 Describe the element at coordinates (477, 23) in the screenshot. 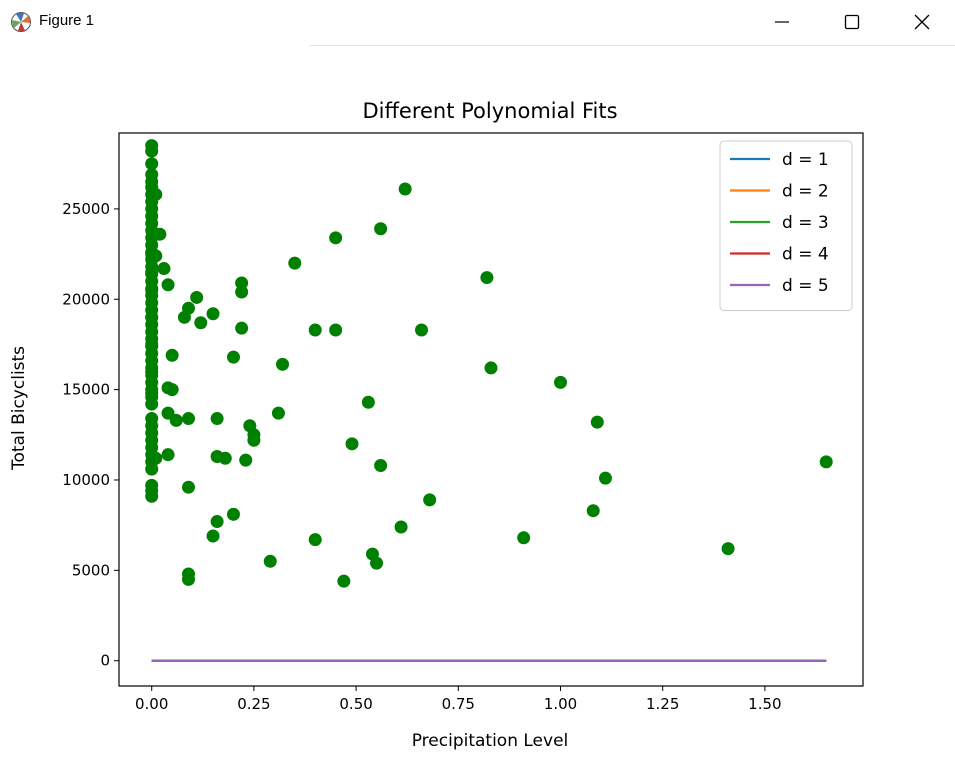

I see `window-titlebar: Figure 1` at that location.